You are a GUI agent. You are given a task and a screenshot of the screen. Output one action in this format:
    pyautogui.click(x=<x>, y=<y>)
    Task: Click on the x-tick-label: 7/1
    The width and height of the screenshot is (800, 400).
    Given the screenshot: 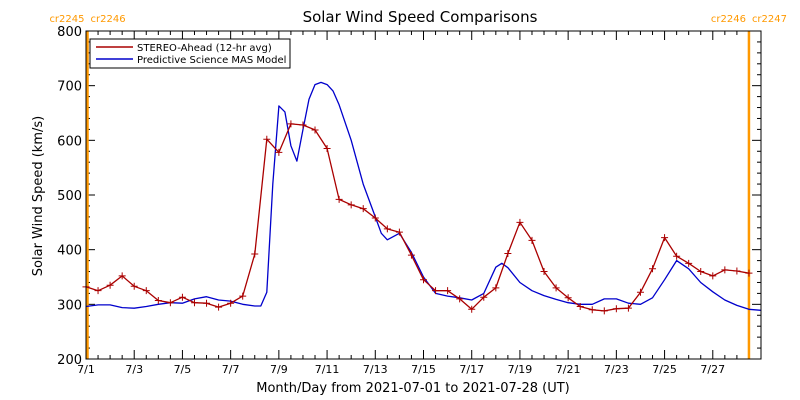 What is the action you would take?
    pyautogui.click(x=86, y=369)
    